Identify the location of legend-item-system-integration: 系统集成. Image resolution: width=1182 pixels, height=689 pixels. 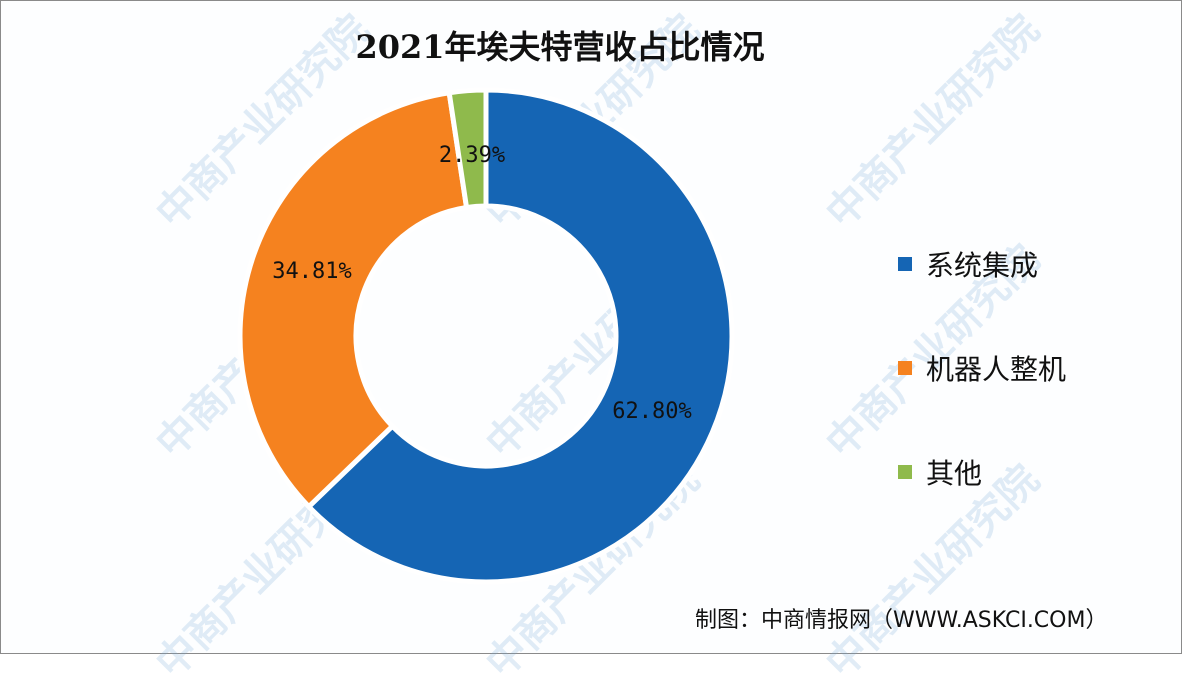
(982, 264).